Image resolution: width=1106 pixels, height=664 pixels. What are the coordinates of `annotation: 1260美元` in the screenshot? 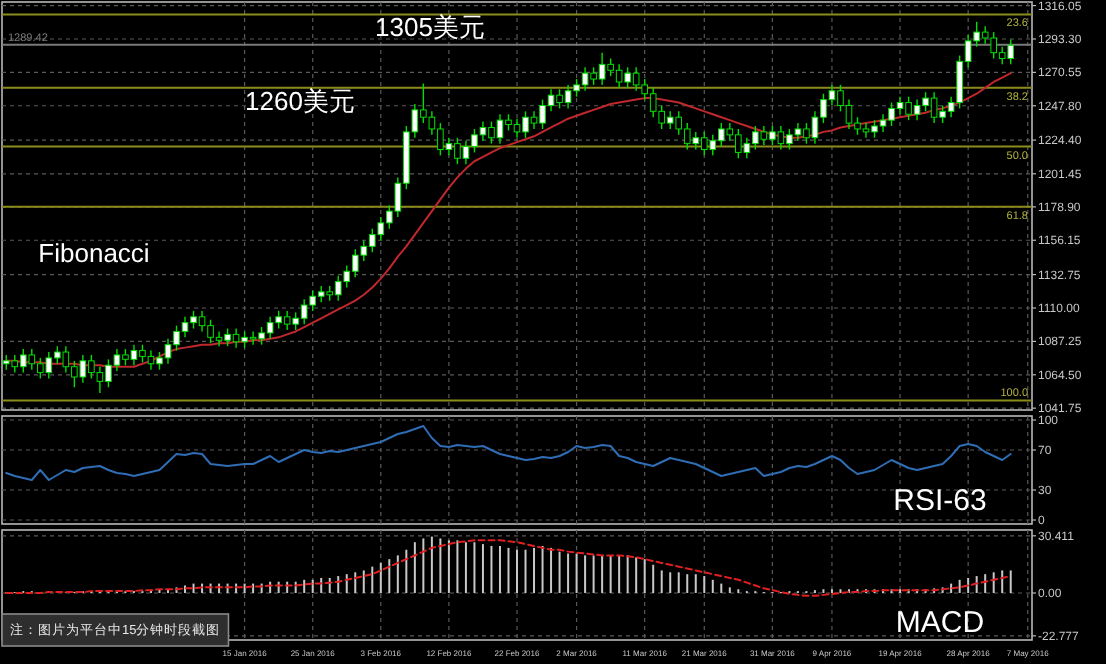 It's located at (300, 101).